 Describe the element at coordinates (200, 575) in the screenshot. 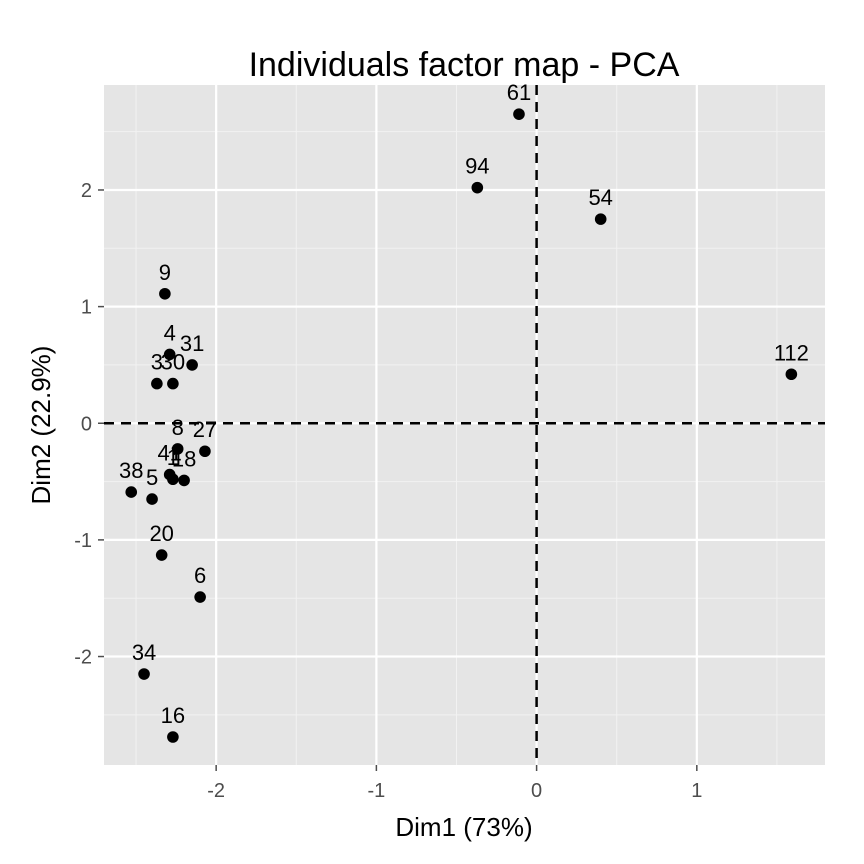

I see `point-label: 6` at that location.